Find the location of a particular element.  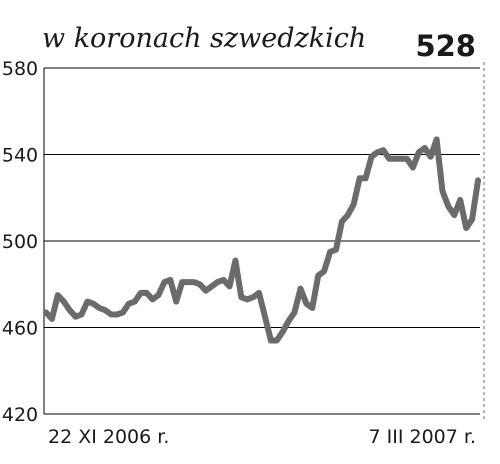

y-tick-label-540: 540 is located at coordinates (20, 156).